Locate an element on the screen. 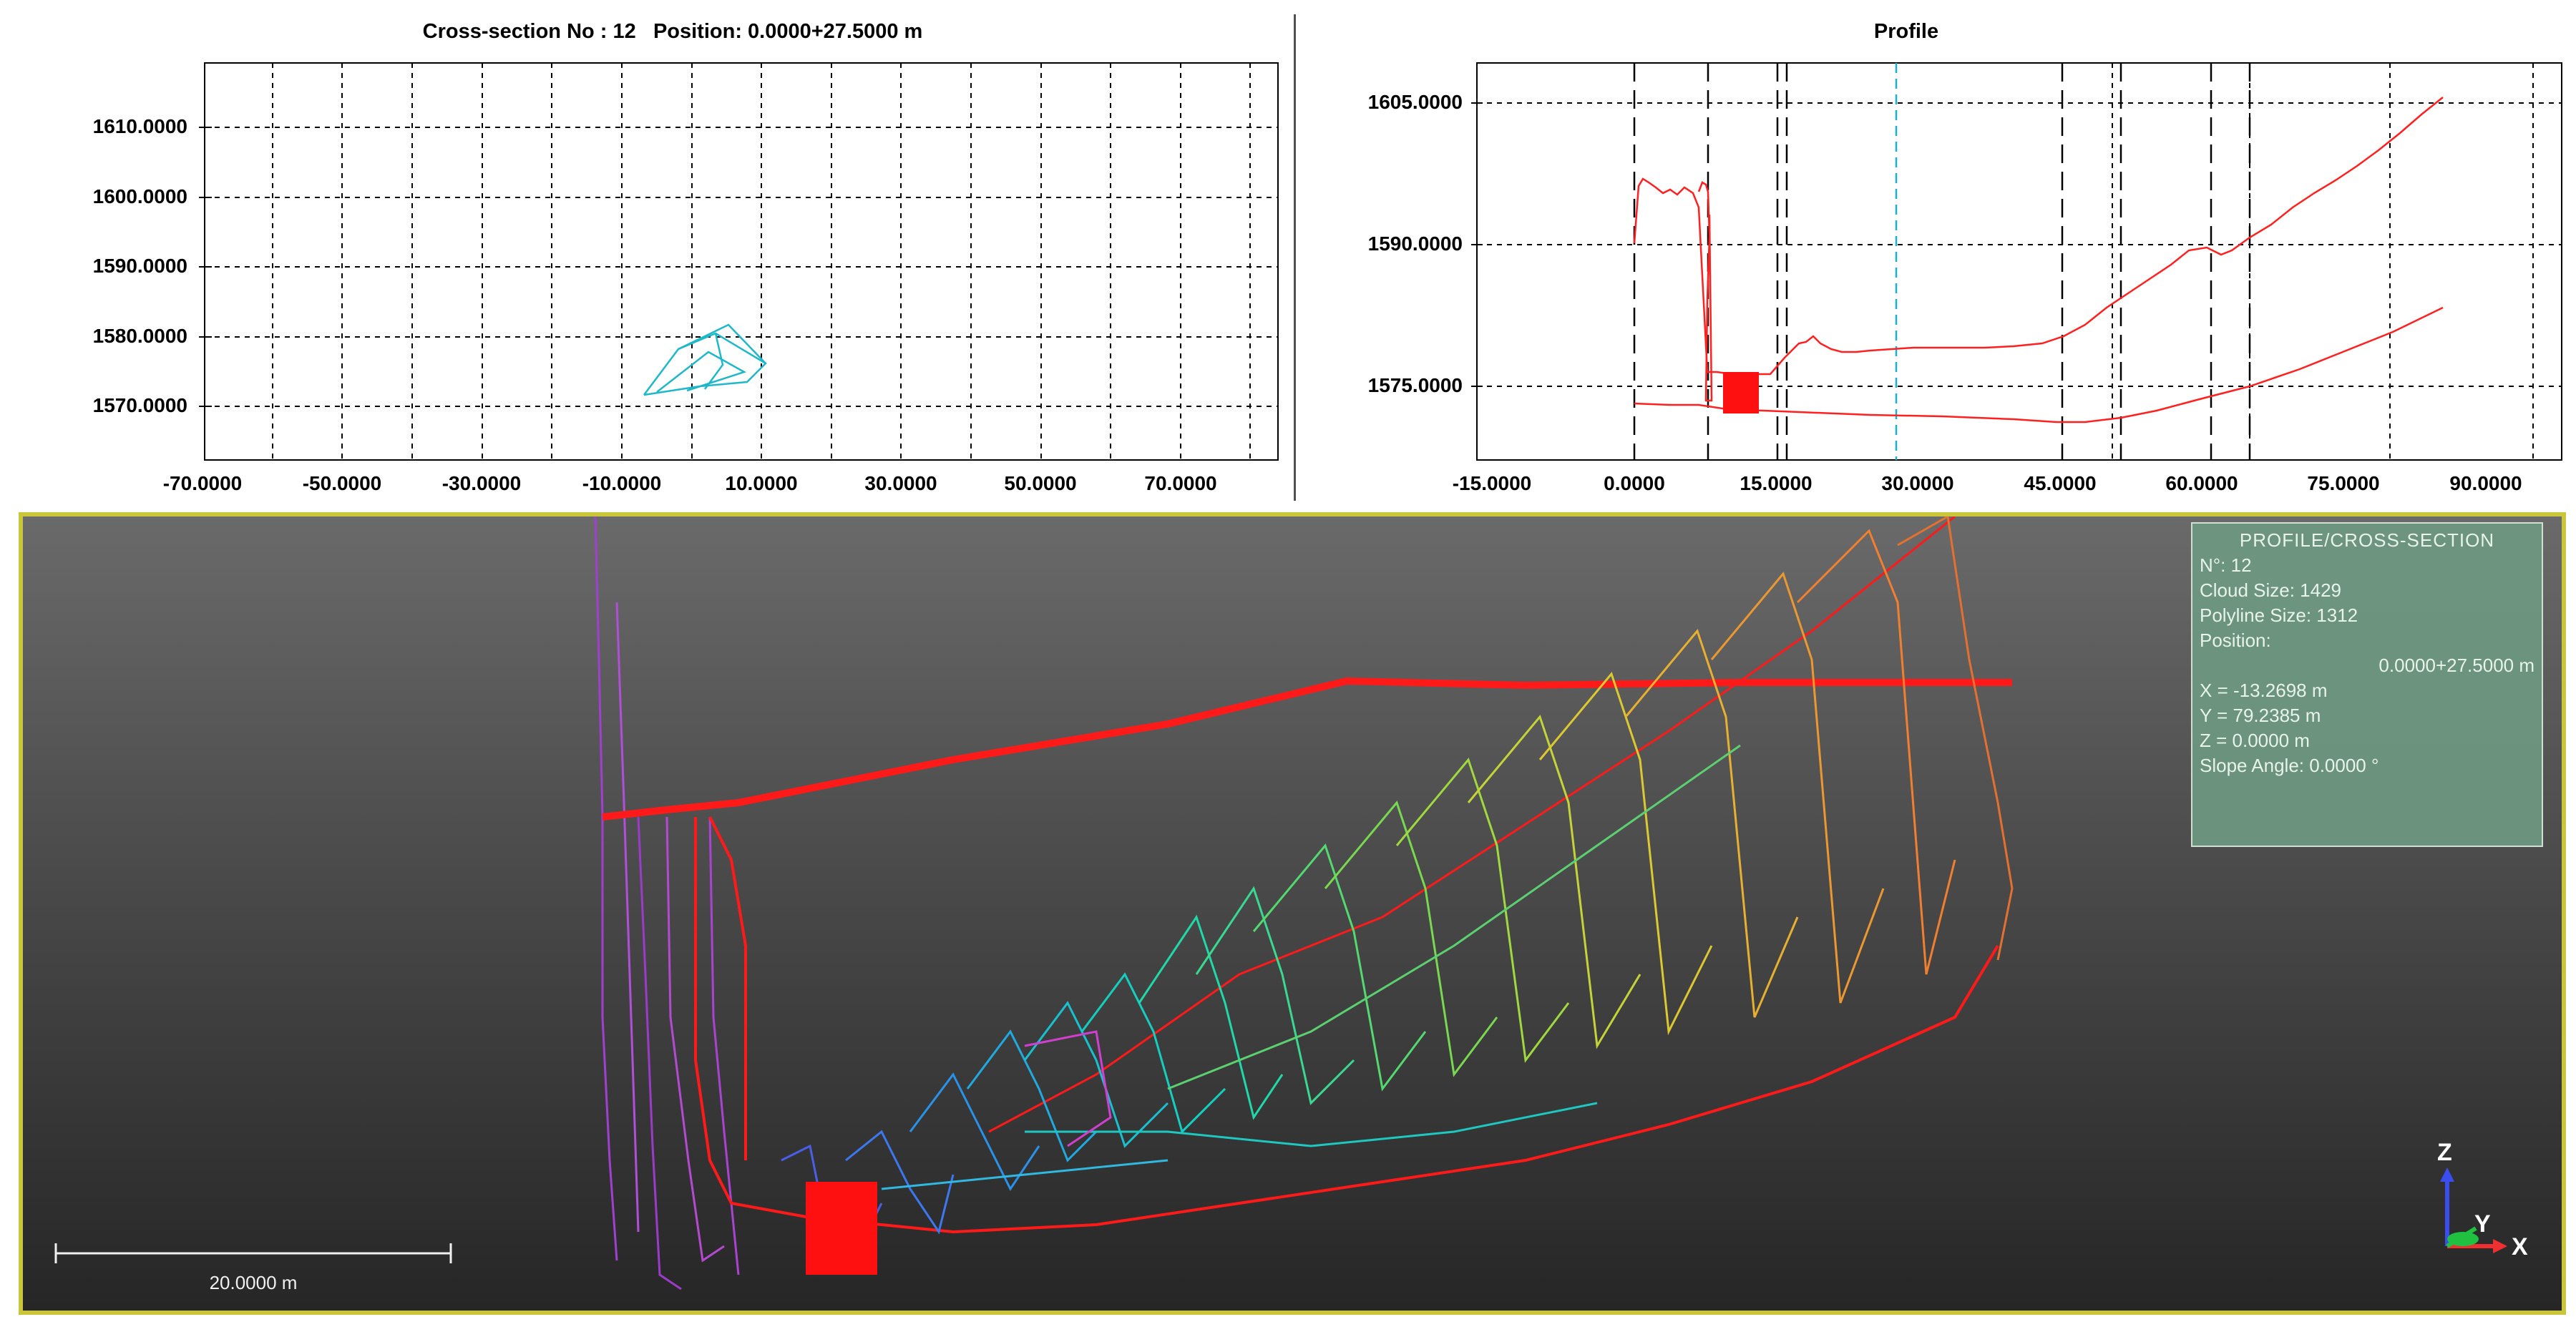  profile-red-block is located at coordinates (1741, 392).